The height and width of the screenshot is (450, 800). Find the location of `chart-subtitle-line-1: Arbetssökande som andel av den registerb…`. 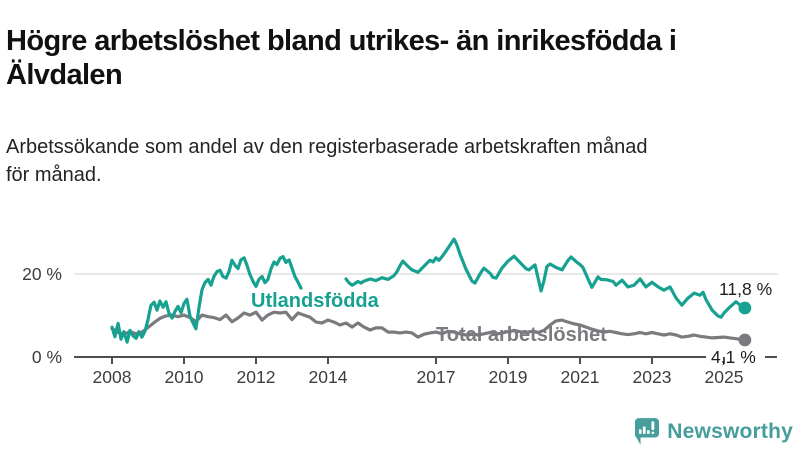

chart-subtitle-line-1: Arbetssökande som andel av den registerb… is located at coordinates (327, 147).